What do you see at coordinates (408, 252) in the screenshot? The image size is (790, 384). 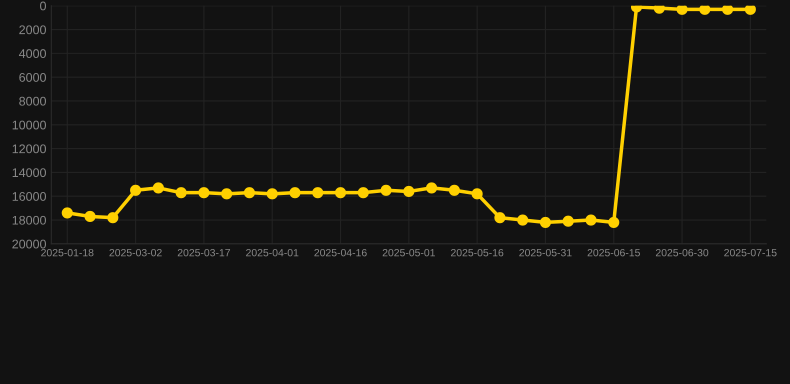 I see `x-tick-label: 2025-05-01` at bounding box center [408, 252].